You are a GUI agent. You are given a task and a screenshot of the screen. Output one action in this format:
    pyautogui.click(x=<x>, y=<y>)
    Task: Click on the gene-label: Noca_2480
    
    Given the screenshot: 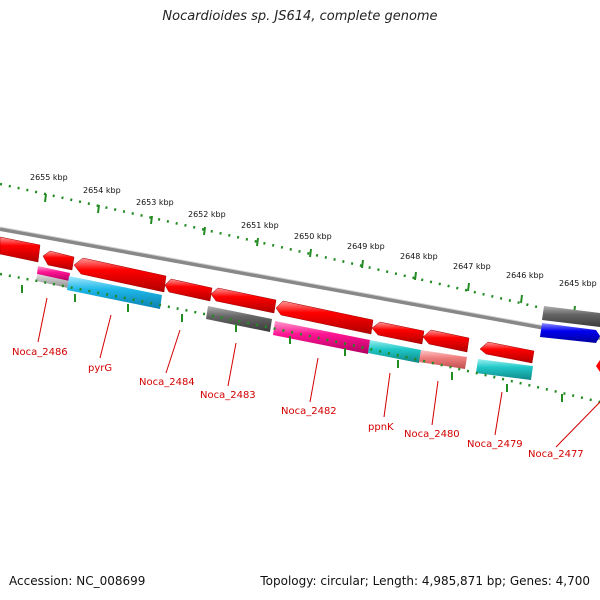 What is the action you would take?
    pyautogui.click(x=432, y=434)
    